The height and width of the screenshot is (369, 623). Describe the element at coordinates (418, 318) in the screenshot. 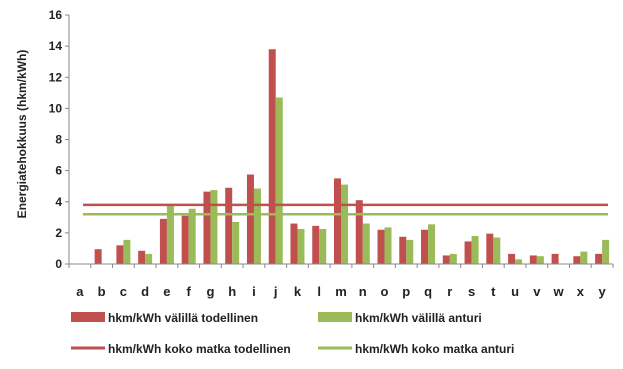

I see `legend-entry-1: hkm/kWh välillä anturi` at that location.